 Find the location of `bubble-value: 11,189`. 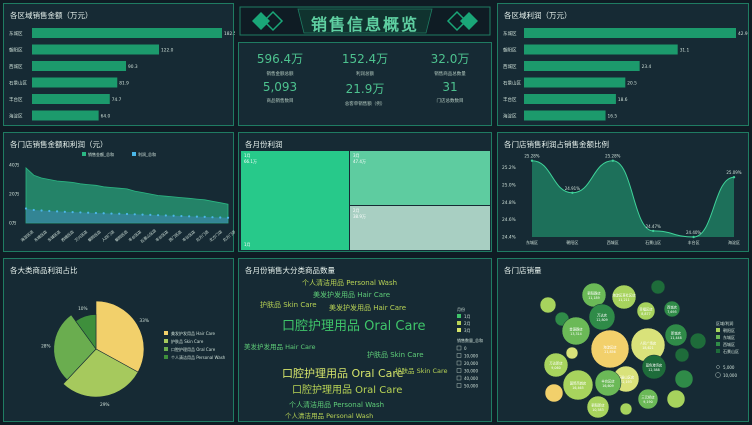

bubble-value: 11,189 is located at coordinates (594, 298).